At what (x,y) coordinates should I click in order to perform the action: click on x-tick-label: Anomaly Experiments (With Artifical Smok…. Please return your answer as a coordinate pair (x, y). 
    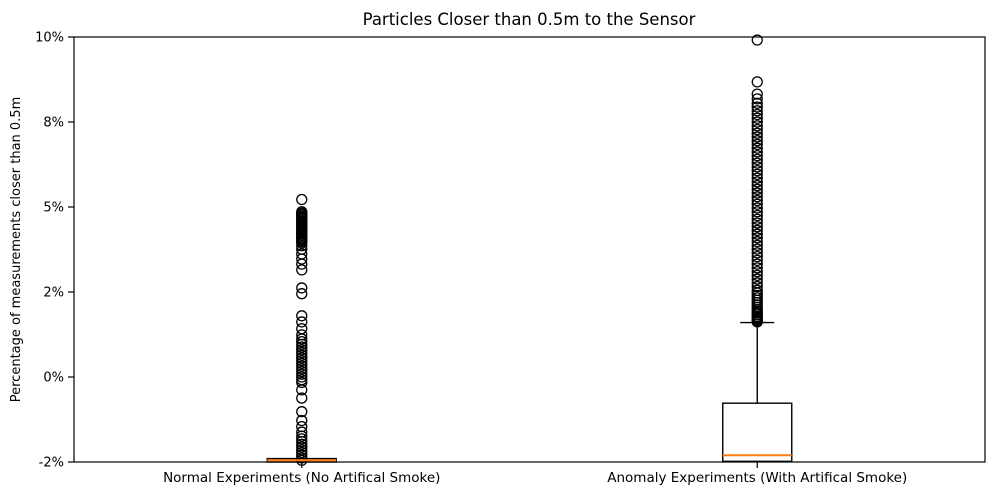
    Looking at the image, I should click on (757, 478).